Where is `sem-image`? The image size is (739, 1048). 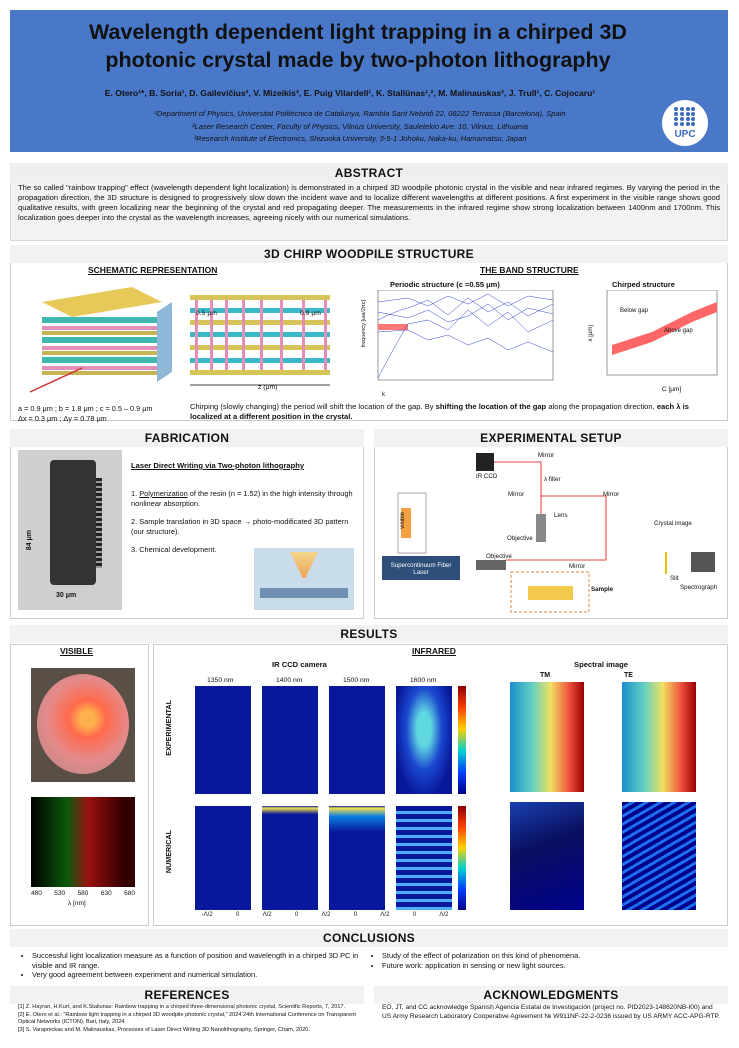 sem-image is located at coordinates (70, 530).